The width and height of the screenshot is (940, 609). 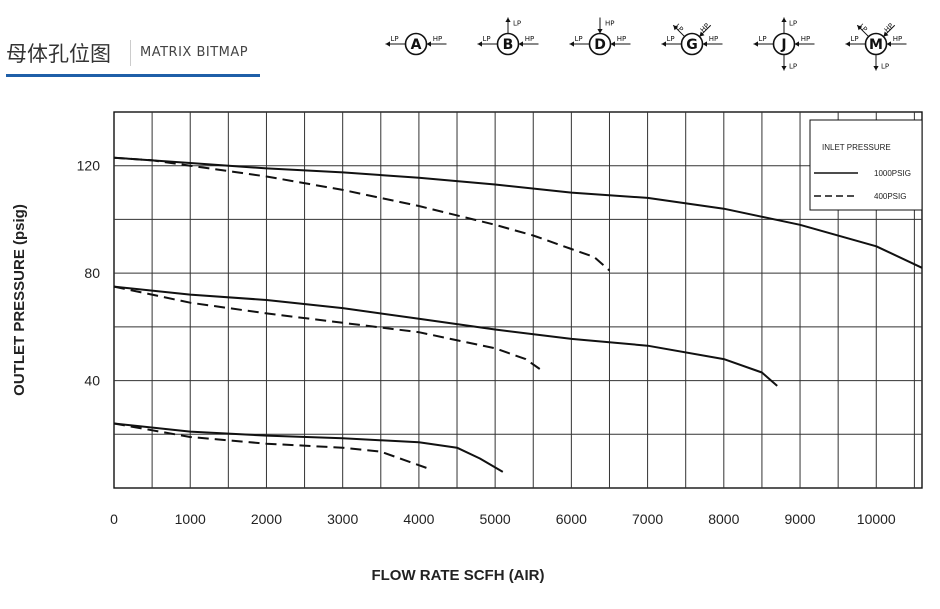 I want to click on port-letter: B, so click(x=508, y=45).